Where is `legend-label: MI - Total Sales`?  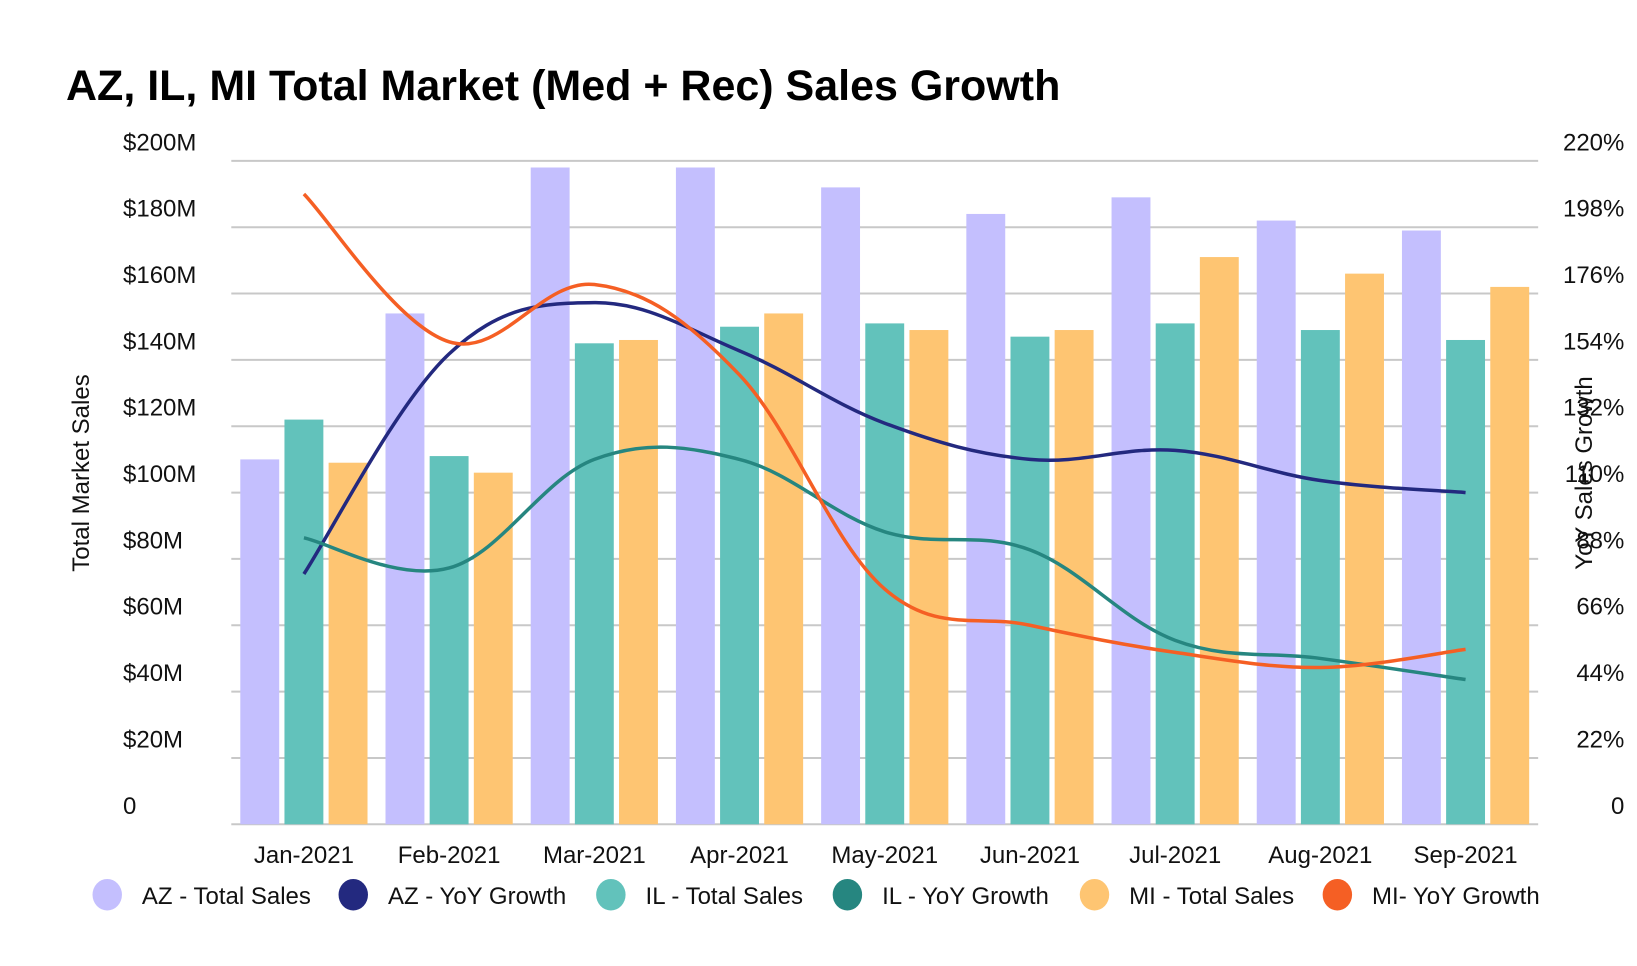 legend-label: MI - Total Sales is located at coordinates (1211, 896).